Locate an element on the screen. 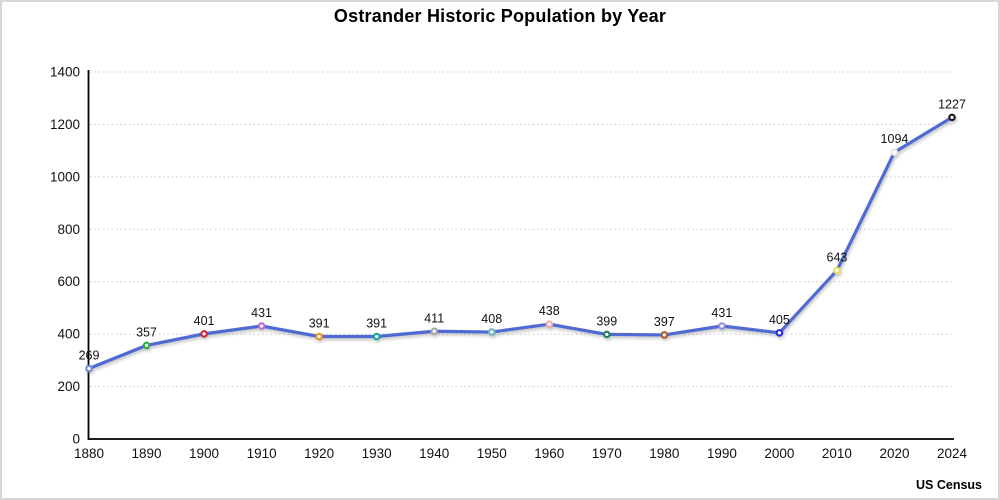  y-tick-label: 400 is located at coordinates (68, 334).